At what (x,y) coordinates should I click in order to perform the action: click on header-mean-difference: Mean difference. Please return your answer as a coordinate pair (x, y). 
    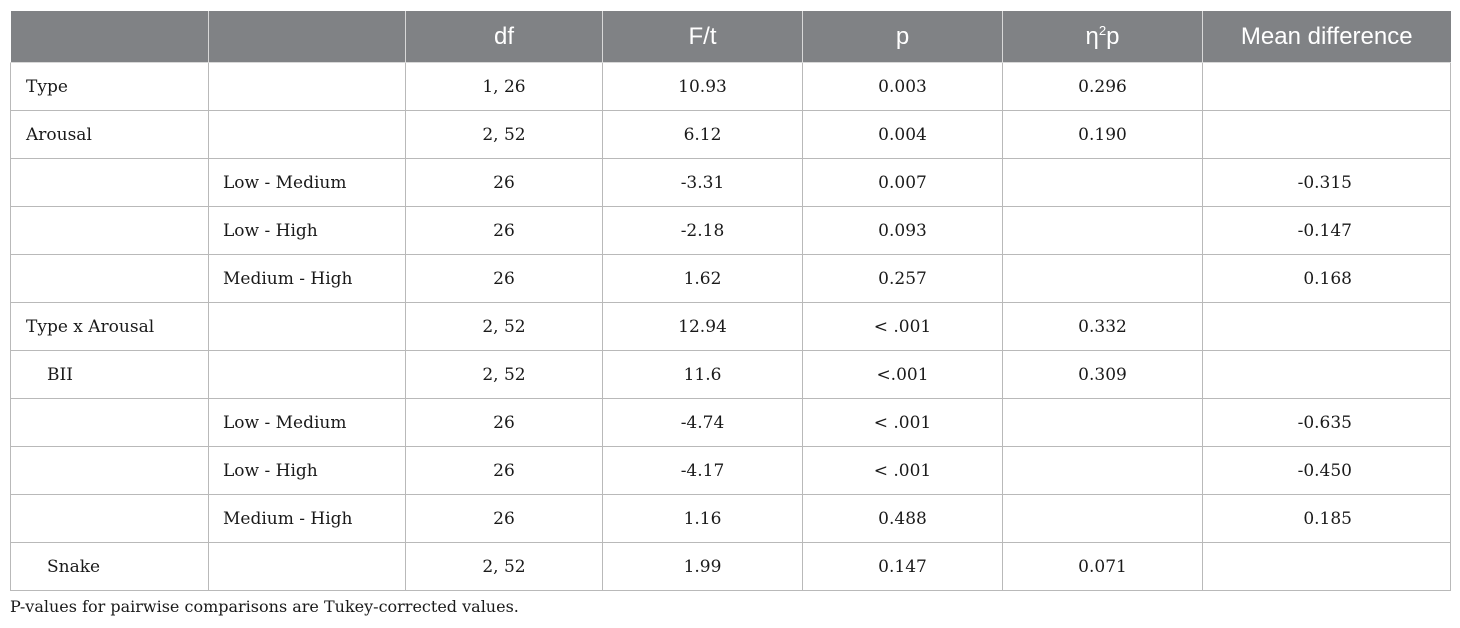
    Looking at the image, I should click on (1326, 37).